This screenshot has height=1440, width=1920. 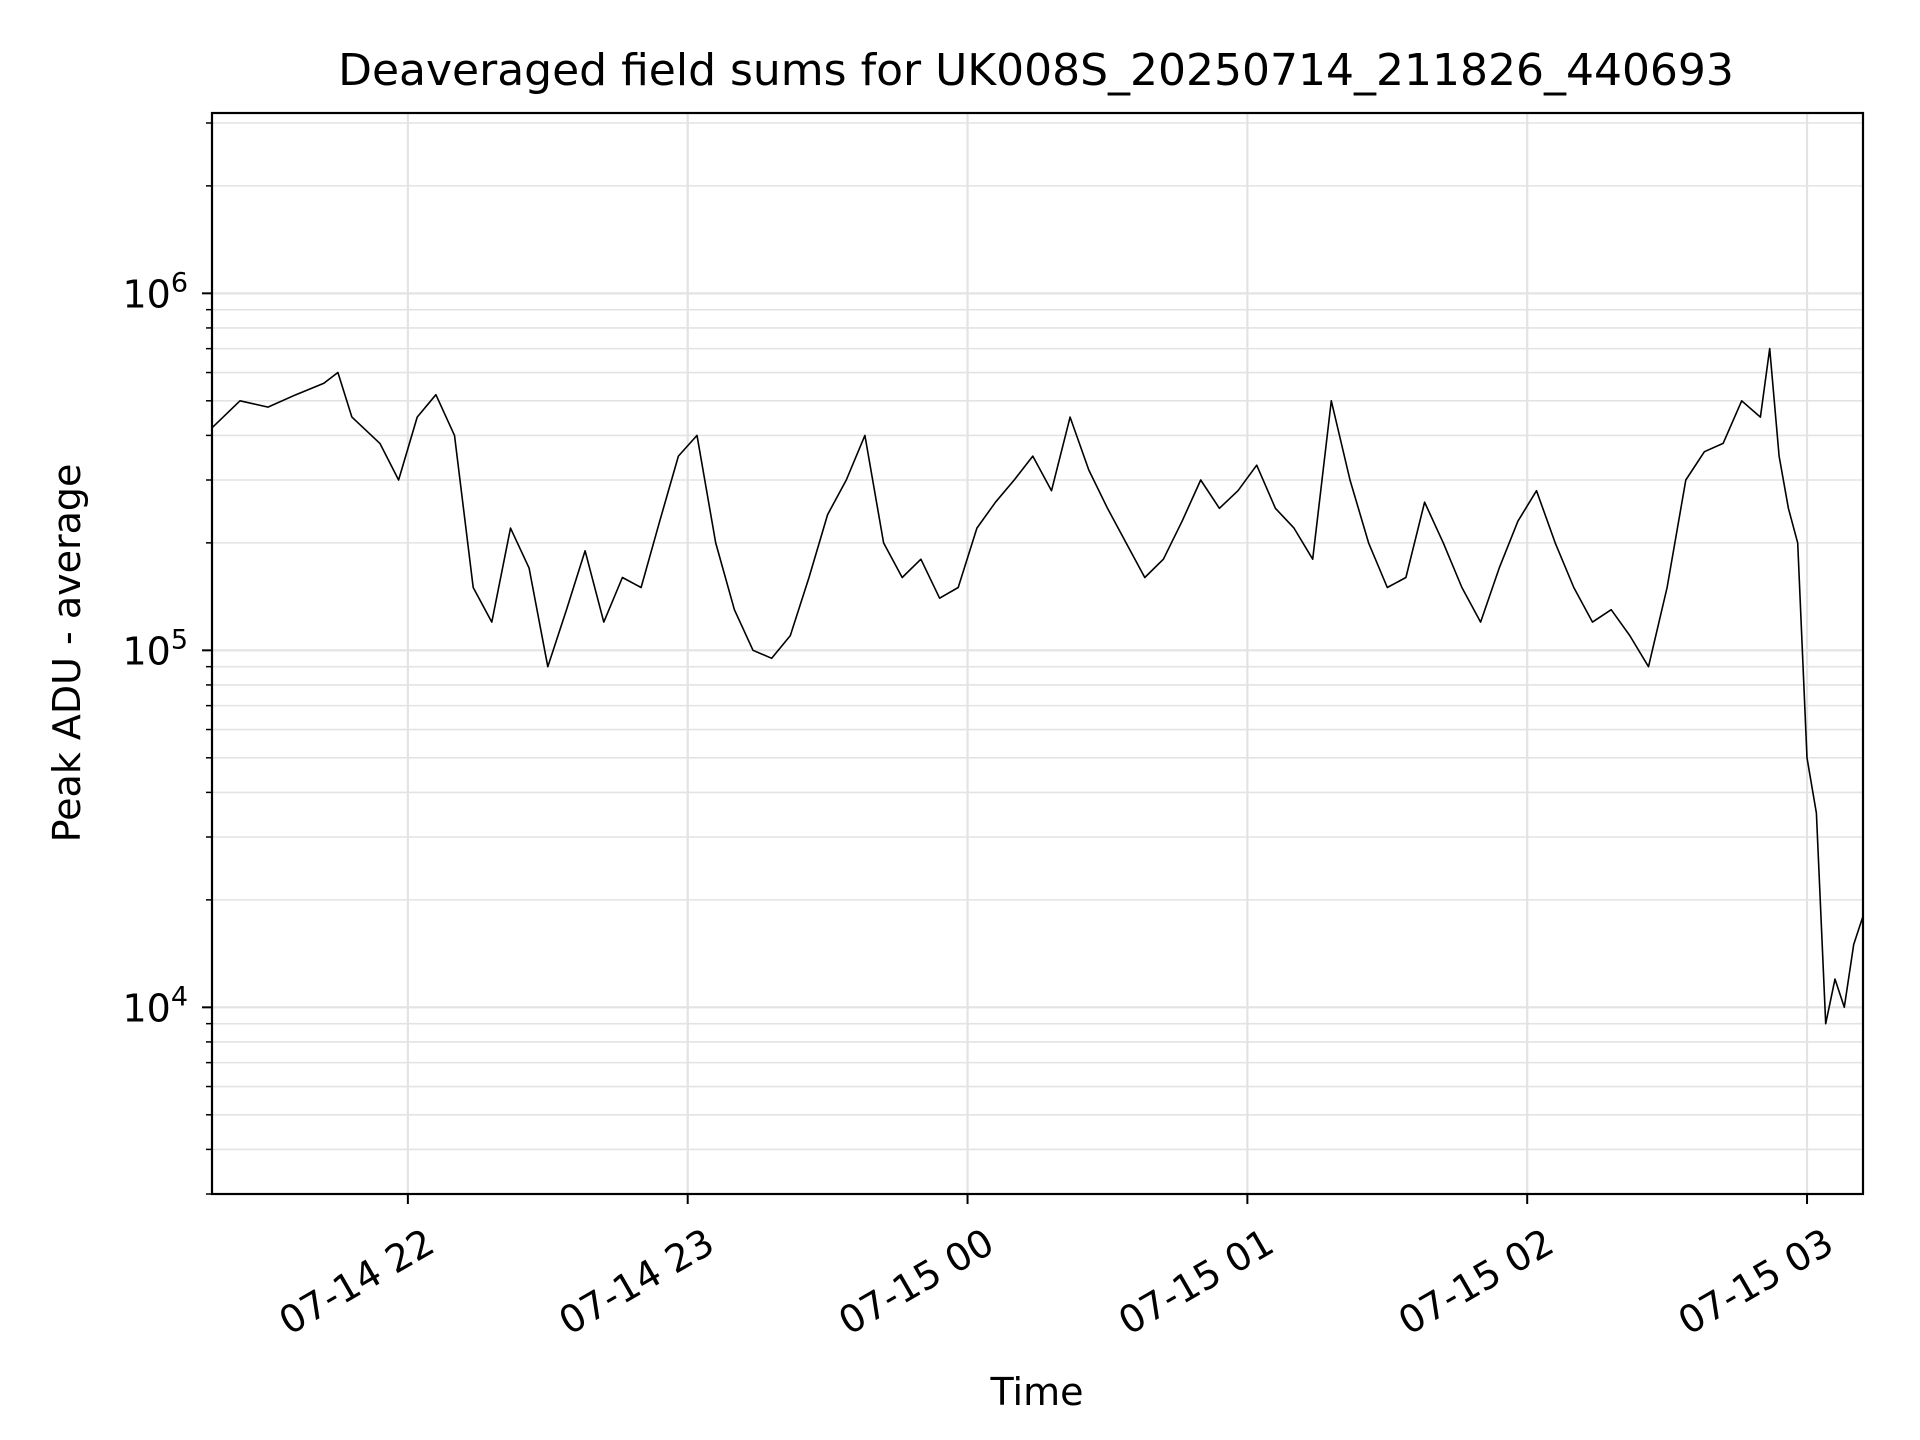 I want to click on y-tick-label: 106, so click(x=155, y=291).